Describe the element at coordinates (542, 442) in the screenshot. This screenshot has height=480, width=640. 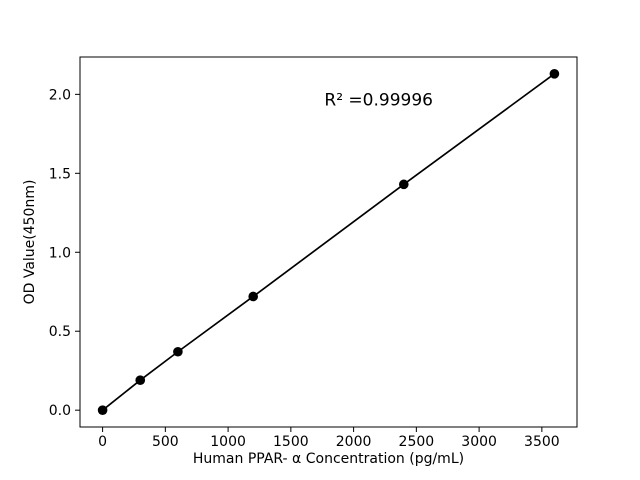
I see `x-tick-label: 3500` at that location.